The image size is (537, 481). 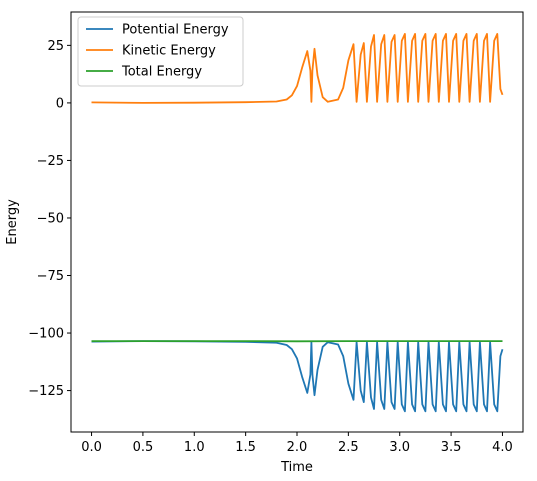 I want to click on y-tick-label: −125, so click(x=46, y=391).